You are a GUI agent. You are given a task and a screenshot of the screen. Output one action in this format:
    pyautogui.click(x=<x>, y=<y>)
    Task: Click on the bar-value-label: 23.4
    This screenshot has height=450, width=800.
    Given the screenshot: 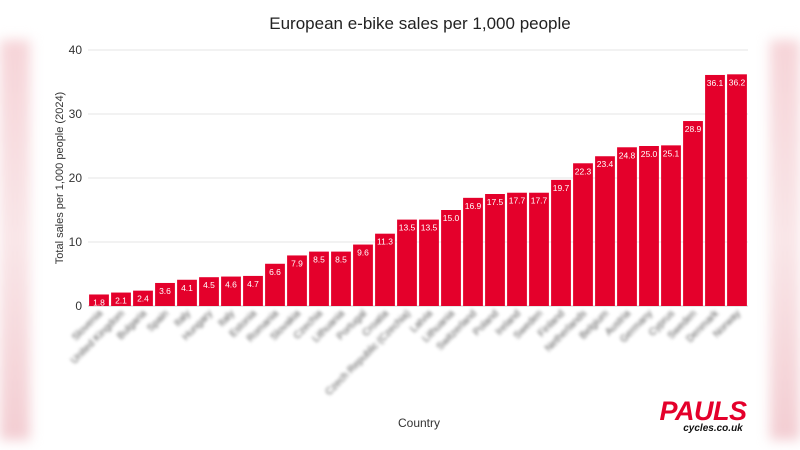 What is the action you would take?
    pyautogui.click(x=605, y=164)
    